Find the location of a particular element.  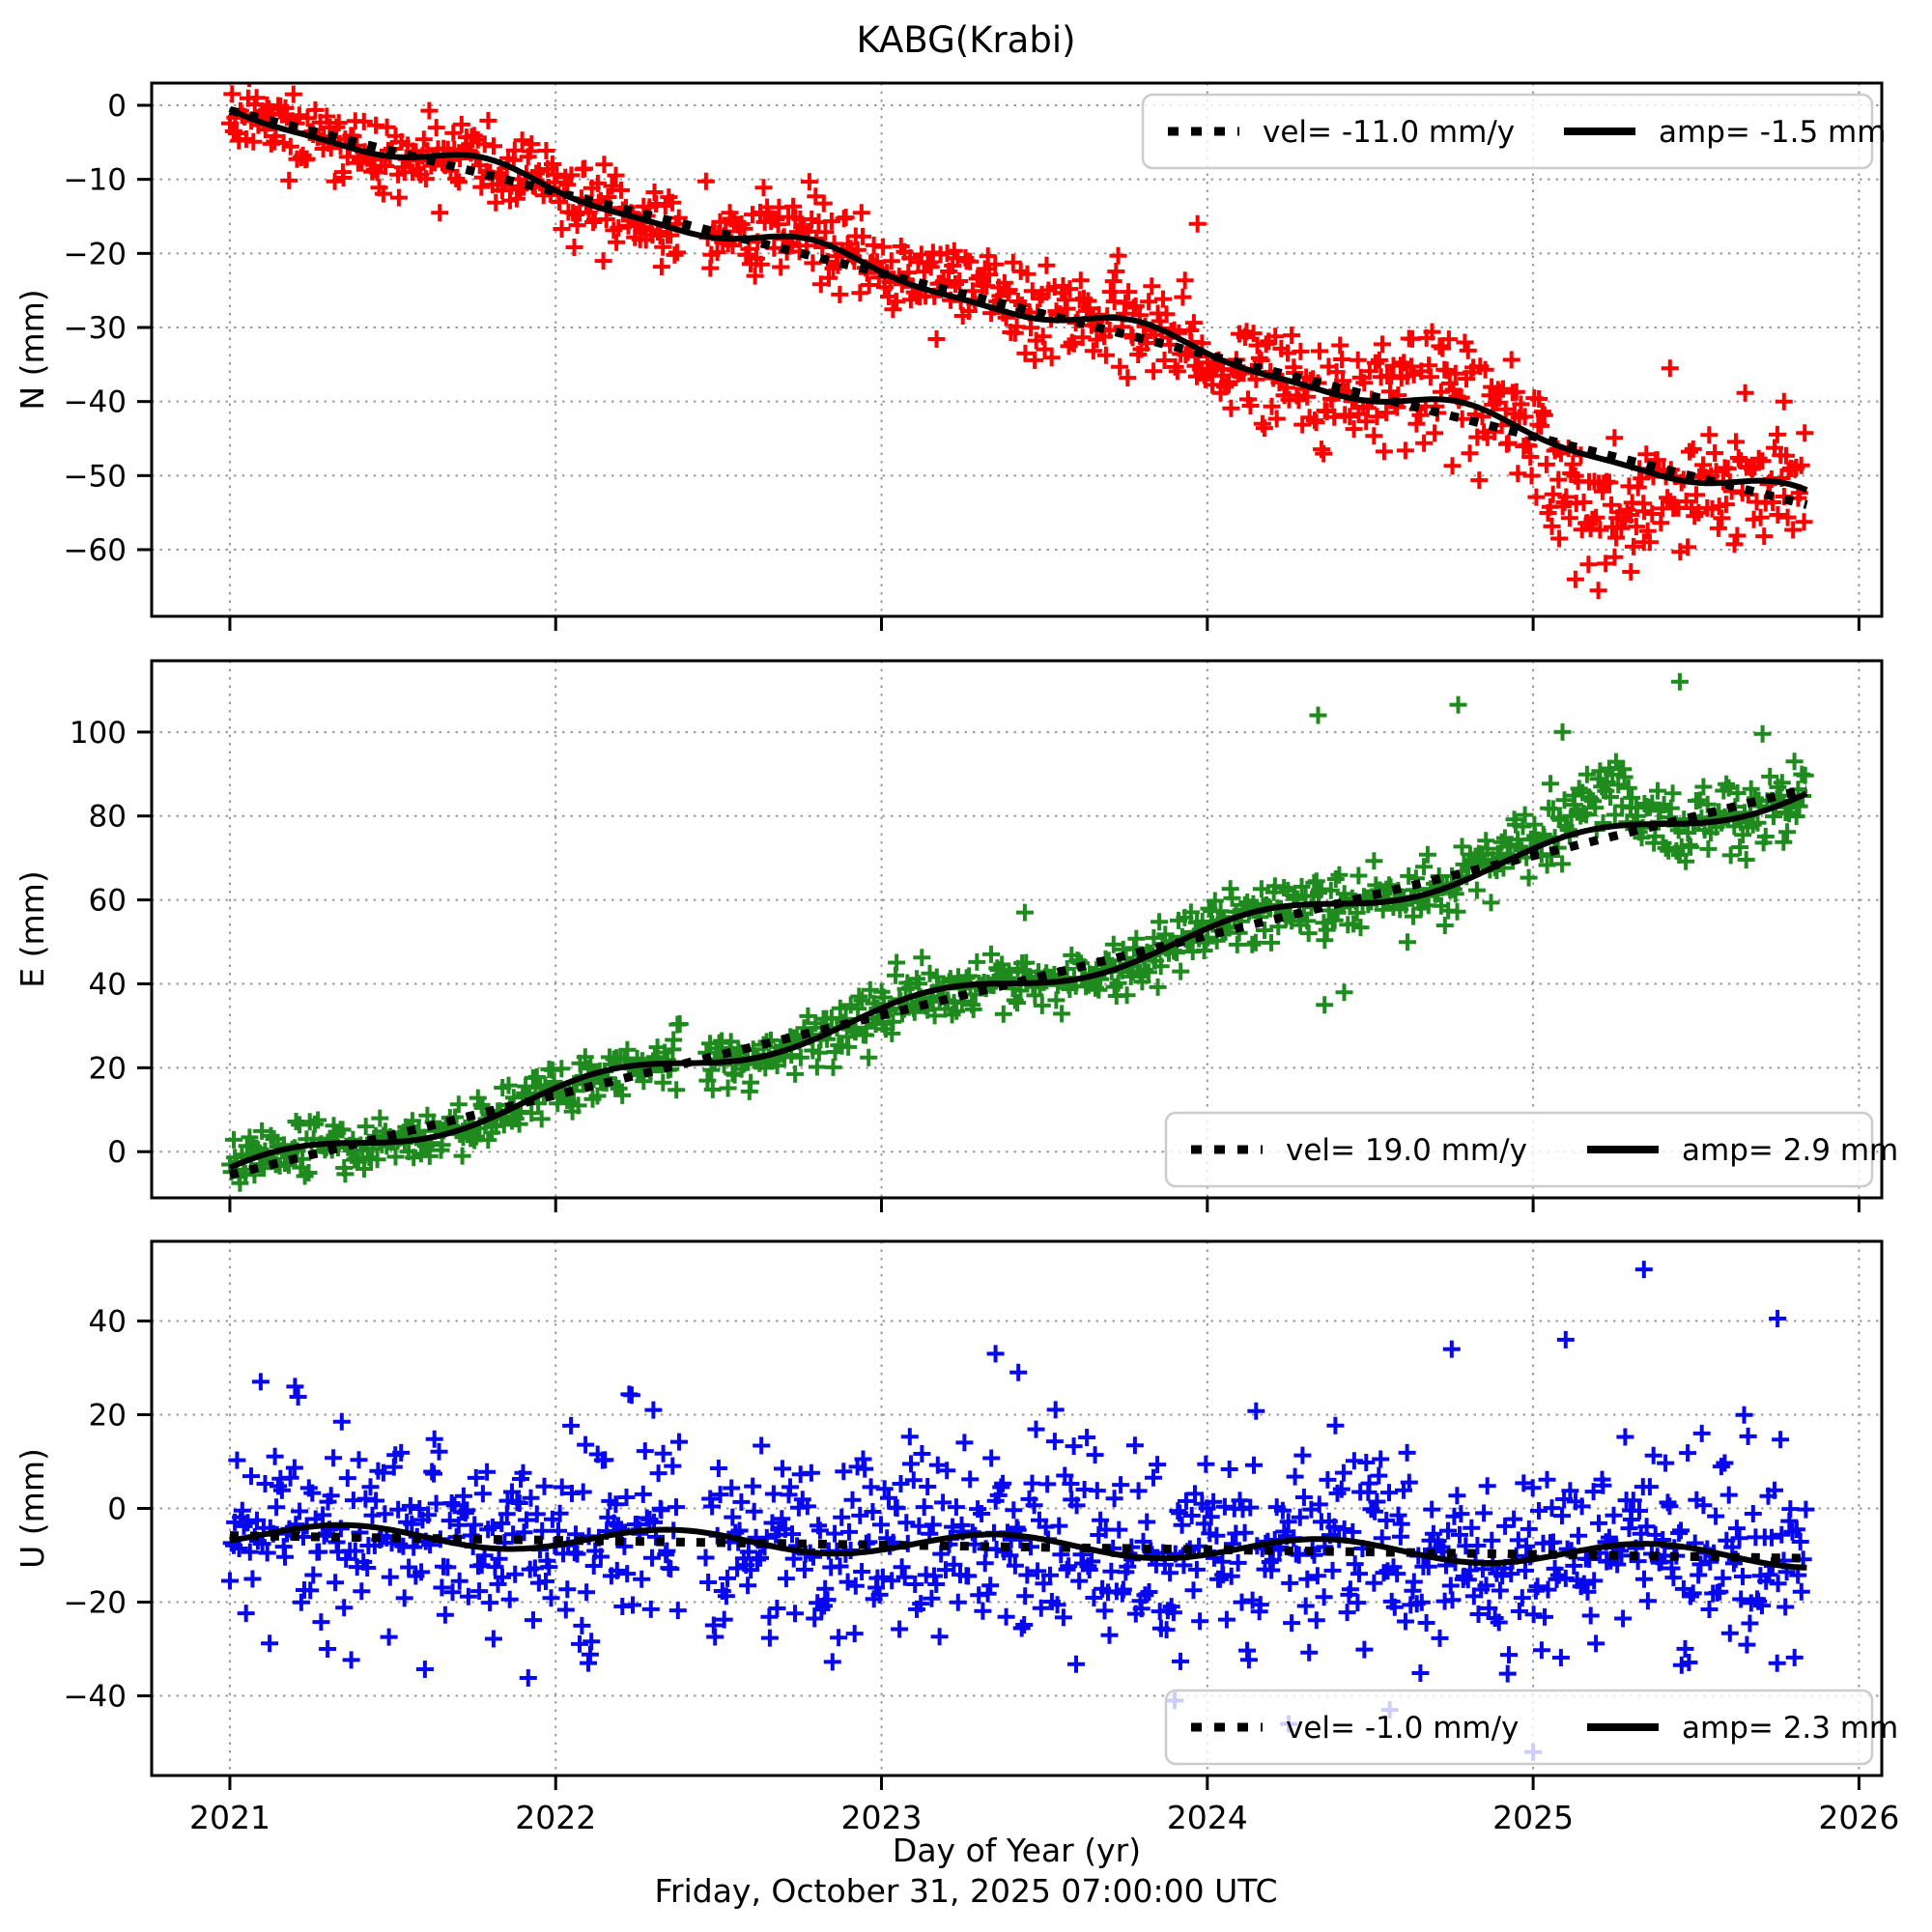

legend-label-vel: vel= 19.0 mm/y is located at coordinates (1406, 1150).